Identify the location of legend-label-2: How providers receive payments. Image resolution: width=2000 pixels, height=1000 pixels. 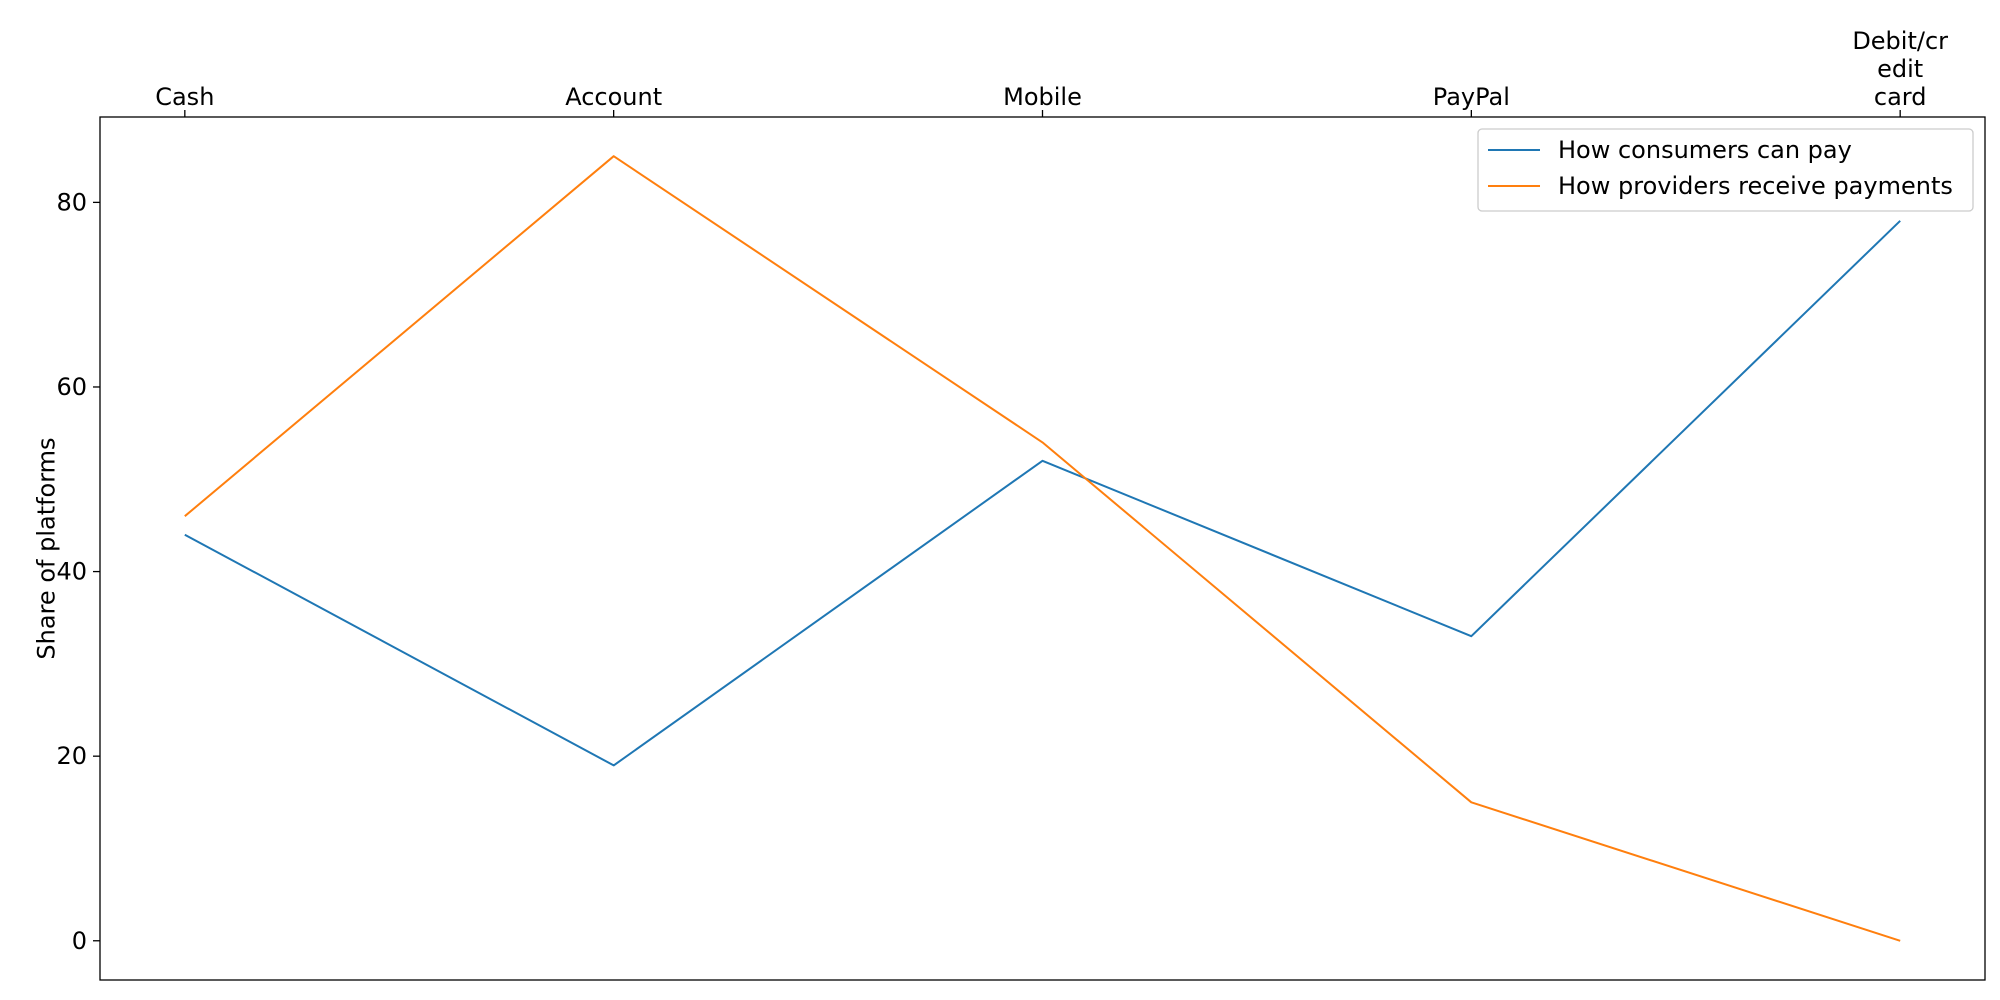
(1755, 186).